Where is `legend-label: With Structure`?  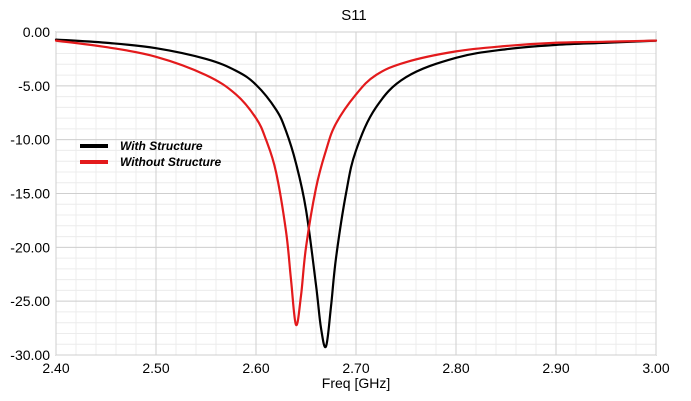 legend-label: With Structure is located at coordinates (161, 146).